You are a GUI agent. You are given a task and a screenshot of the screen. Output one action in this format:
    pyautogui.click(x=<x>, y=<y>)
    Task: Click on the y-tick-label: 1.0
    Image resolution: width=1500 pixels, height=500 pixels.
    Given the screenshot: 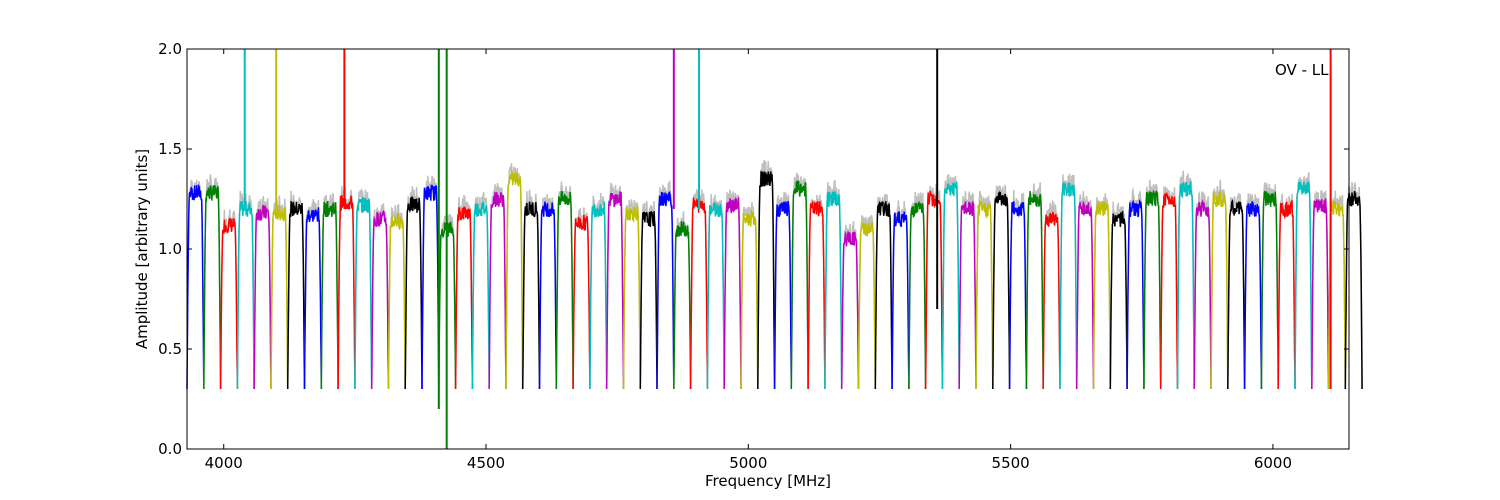 What is the action you would take?
    pyautogui.click(x=170, y=249)
    